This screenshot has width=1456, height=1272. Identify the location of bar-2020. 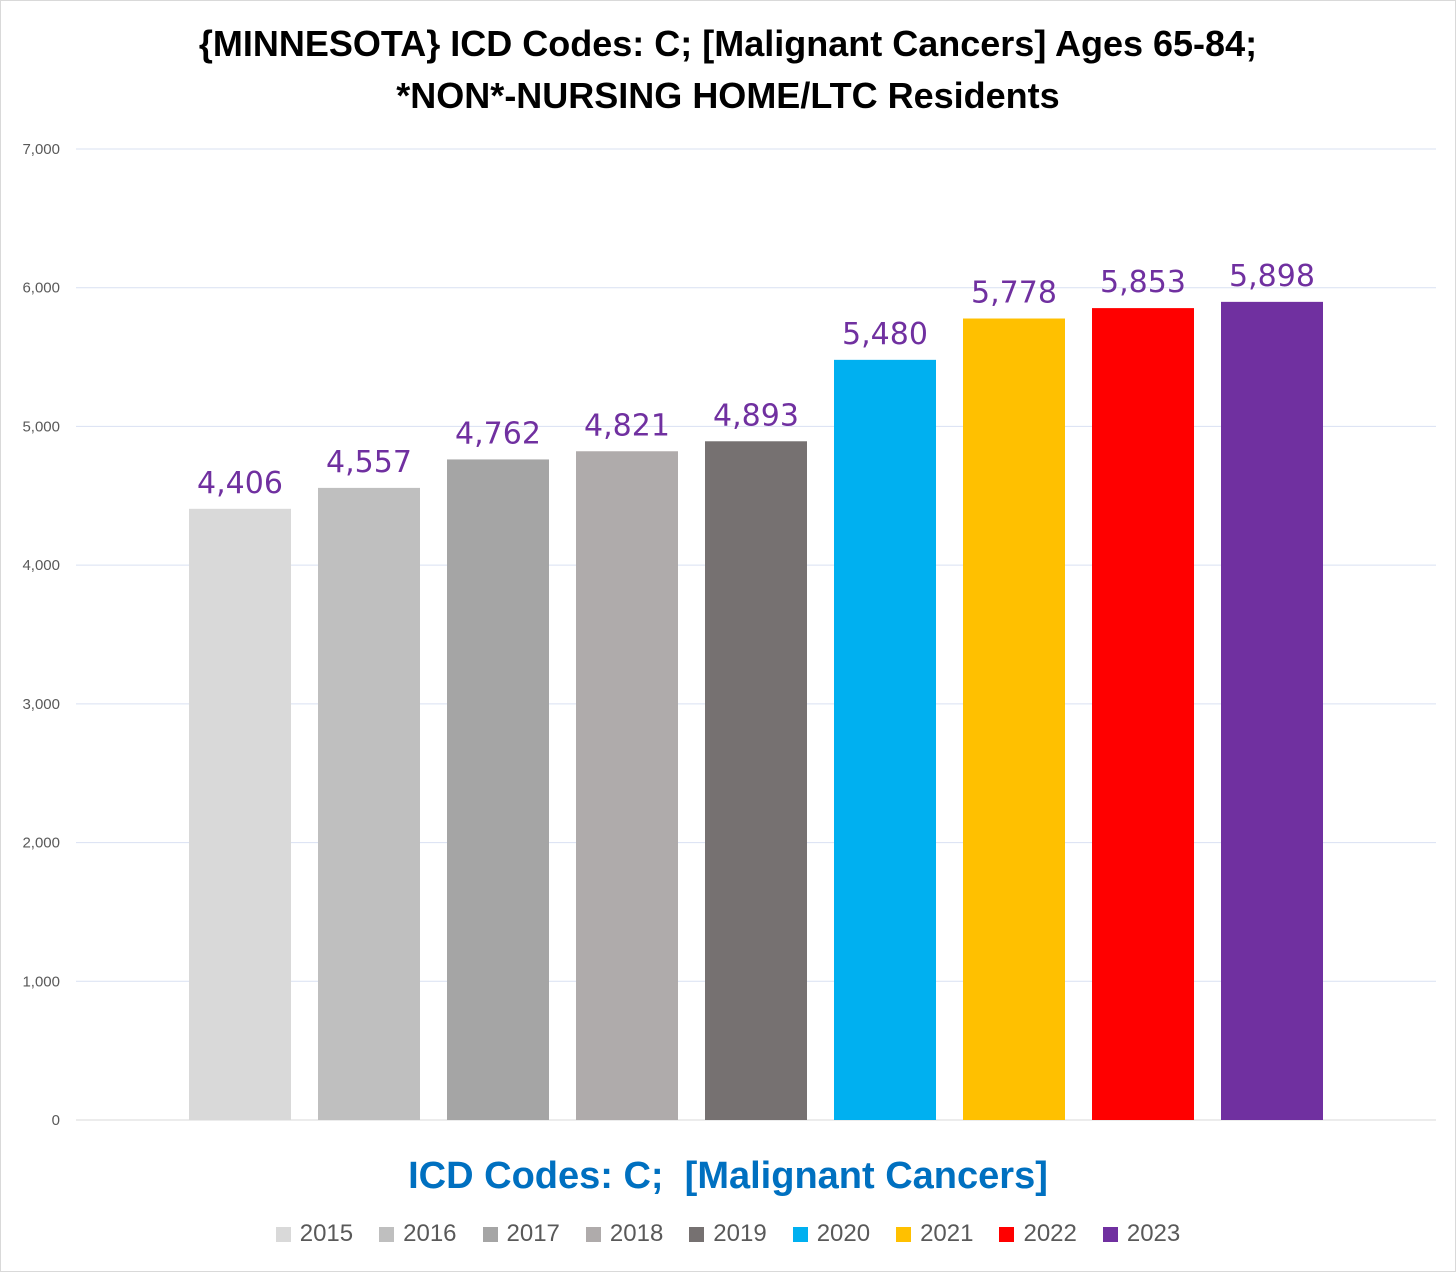
(885, 739).